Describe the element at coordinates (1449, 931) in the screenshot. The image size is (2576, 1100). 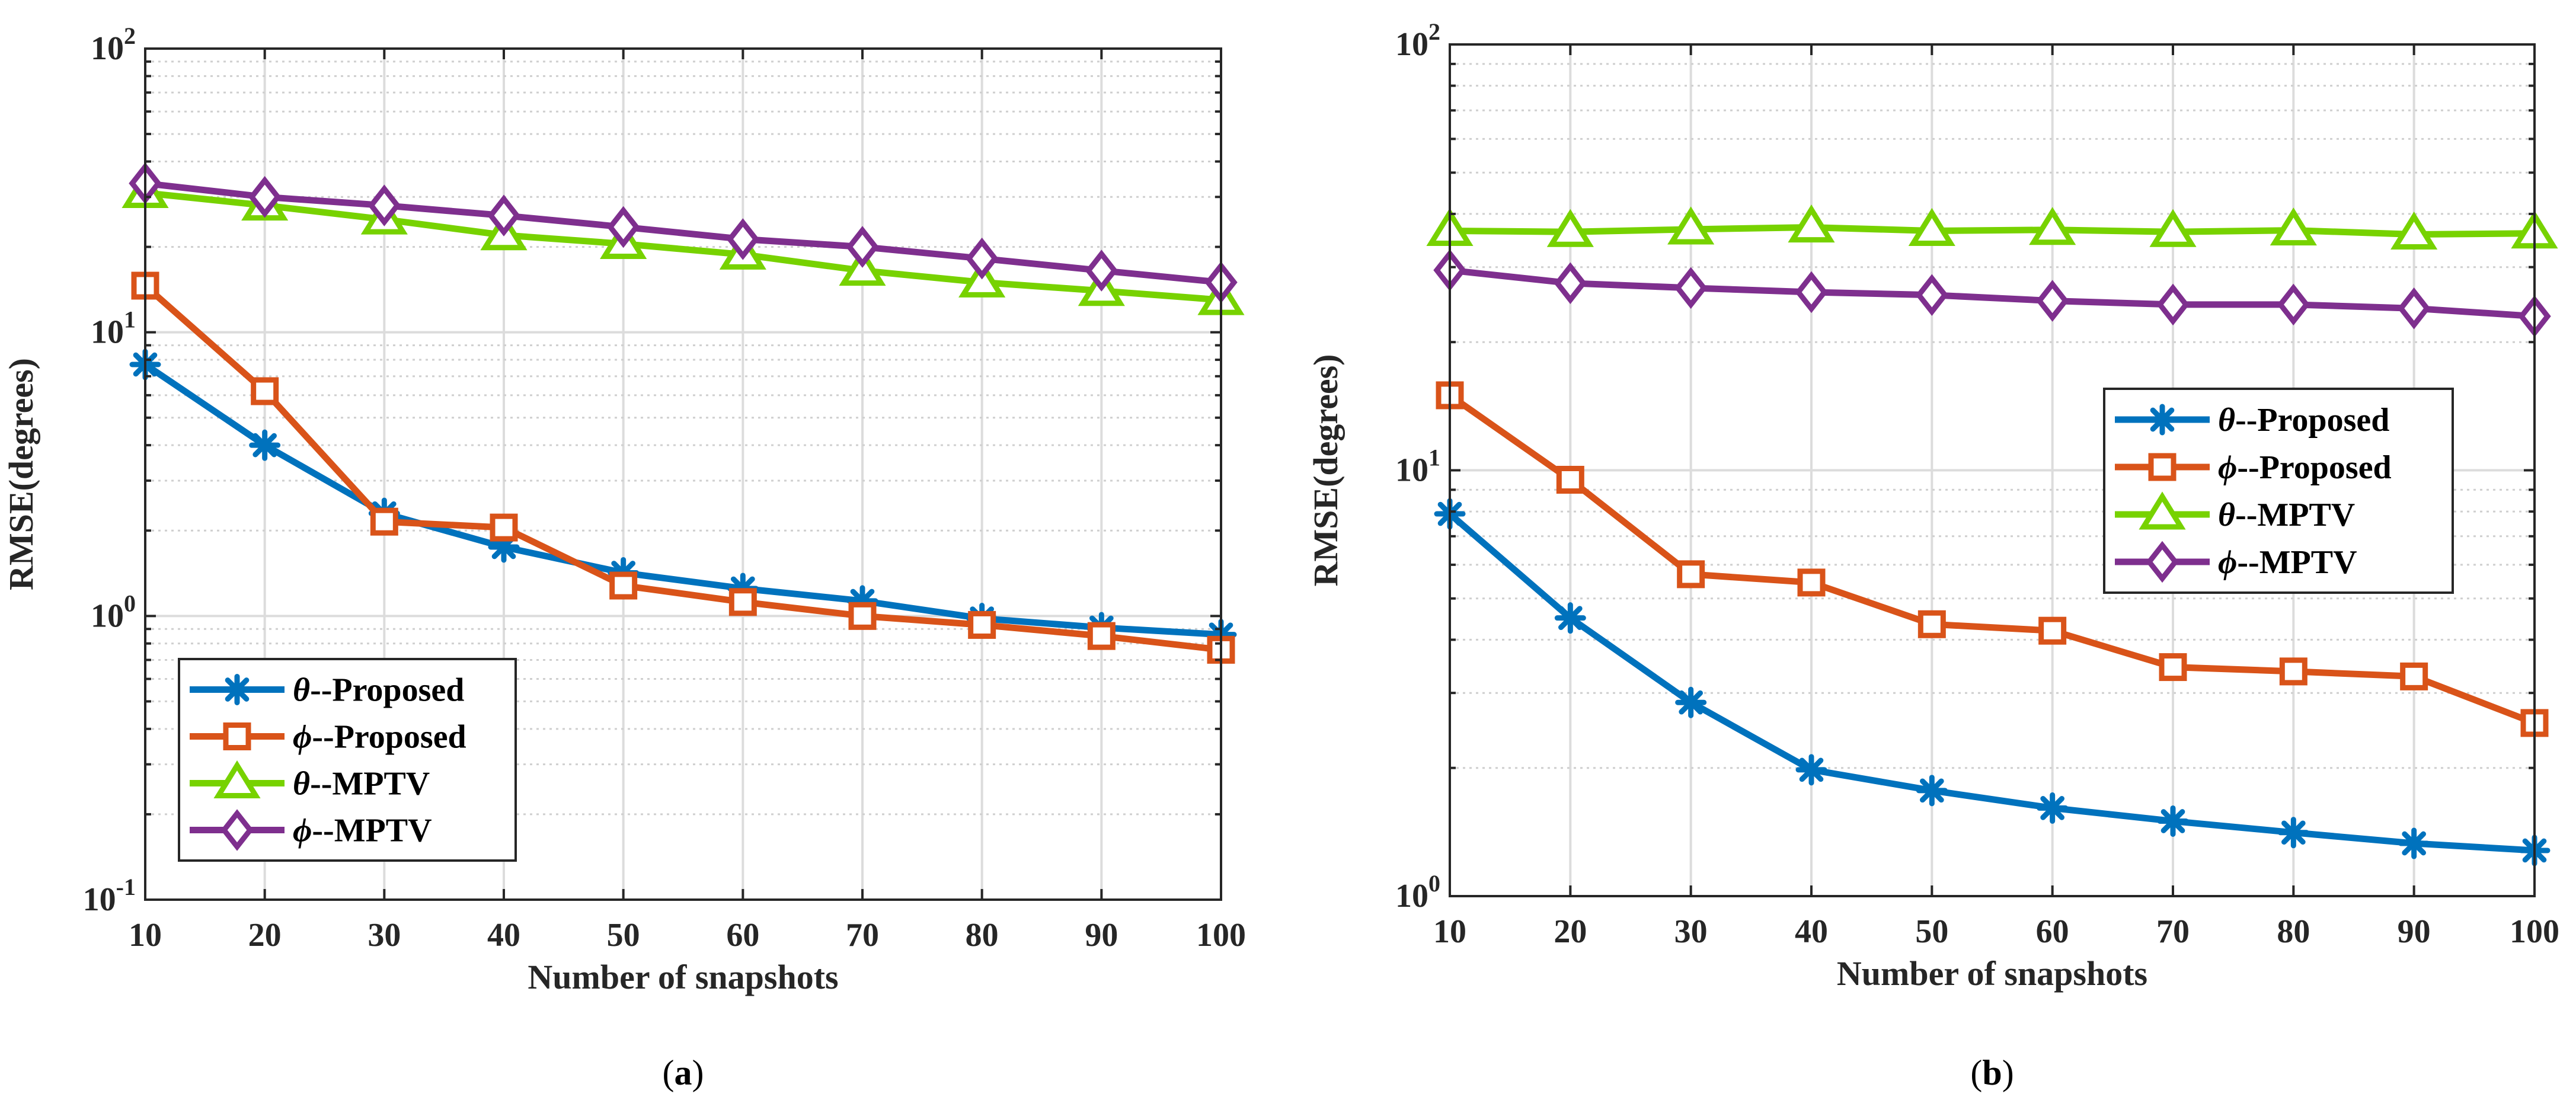
I see `x-tick-label: 10` at that location.